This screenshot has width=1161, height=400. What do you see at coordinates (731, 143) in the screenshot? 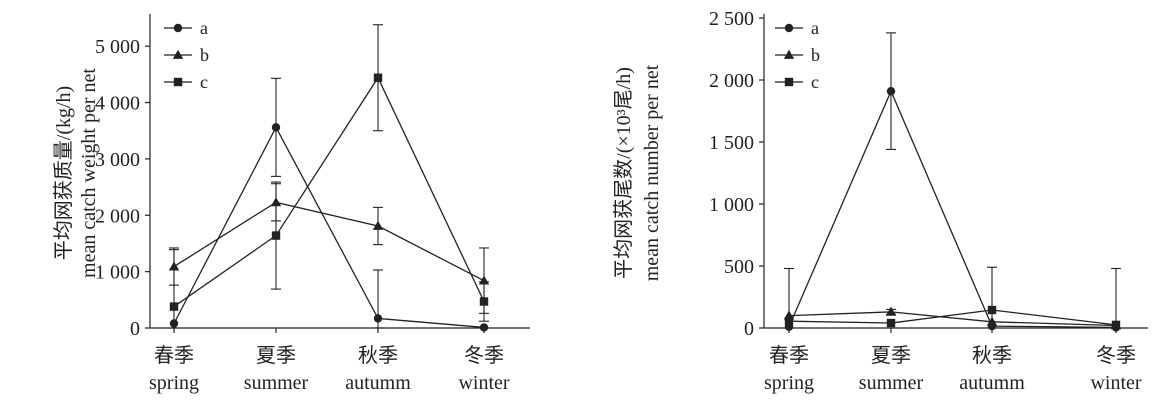
I see `y-tick-label: 1 500` at bounding box center [731, 143].